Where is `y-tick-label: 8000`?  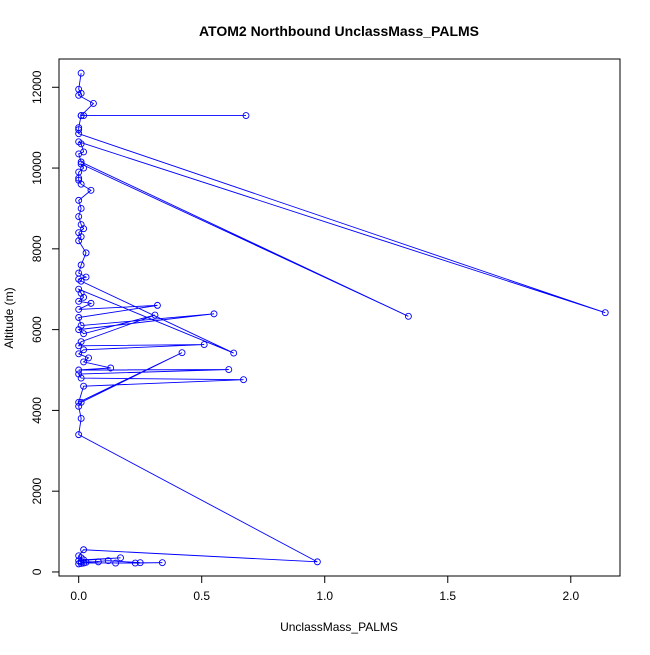
y-tick-label: 8000 is located at coordinates (37, 248).